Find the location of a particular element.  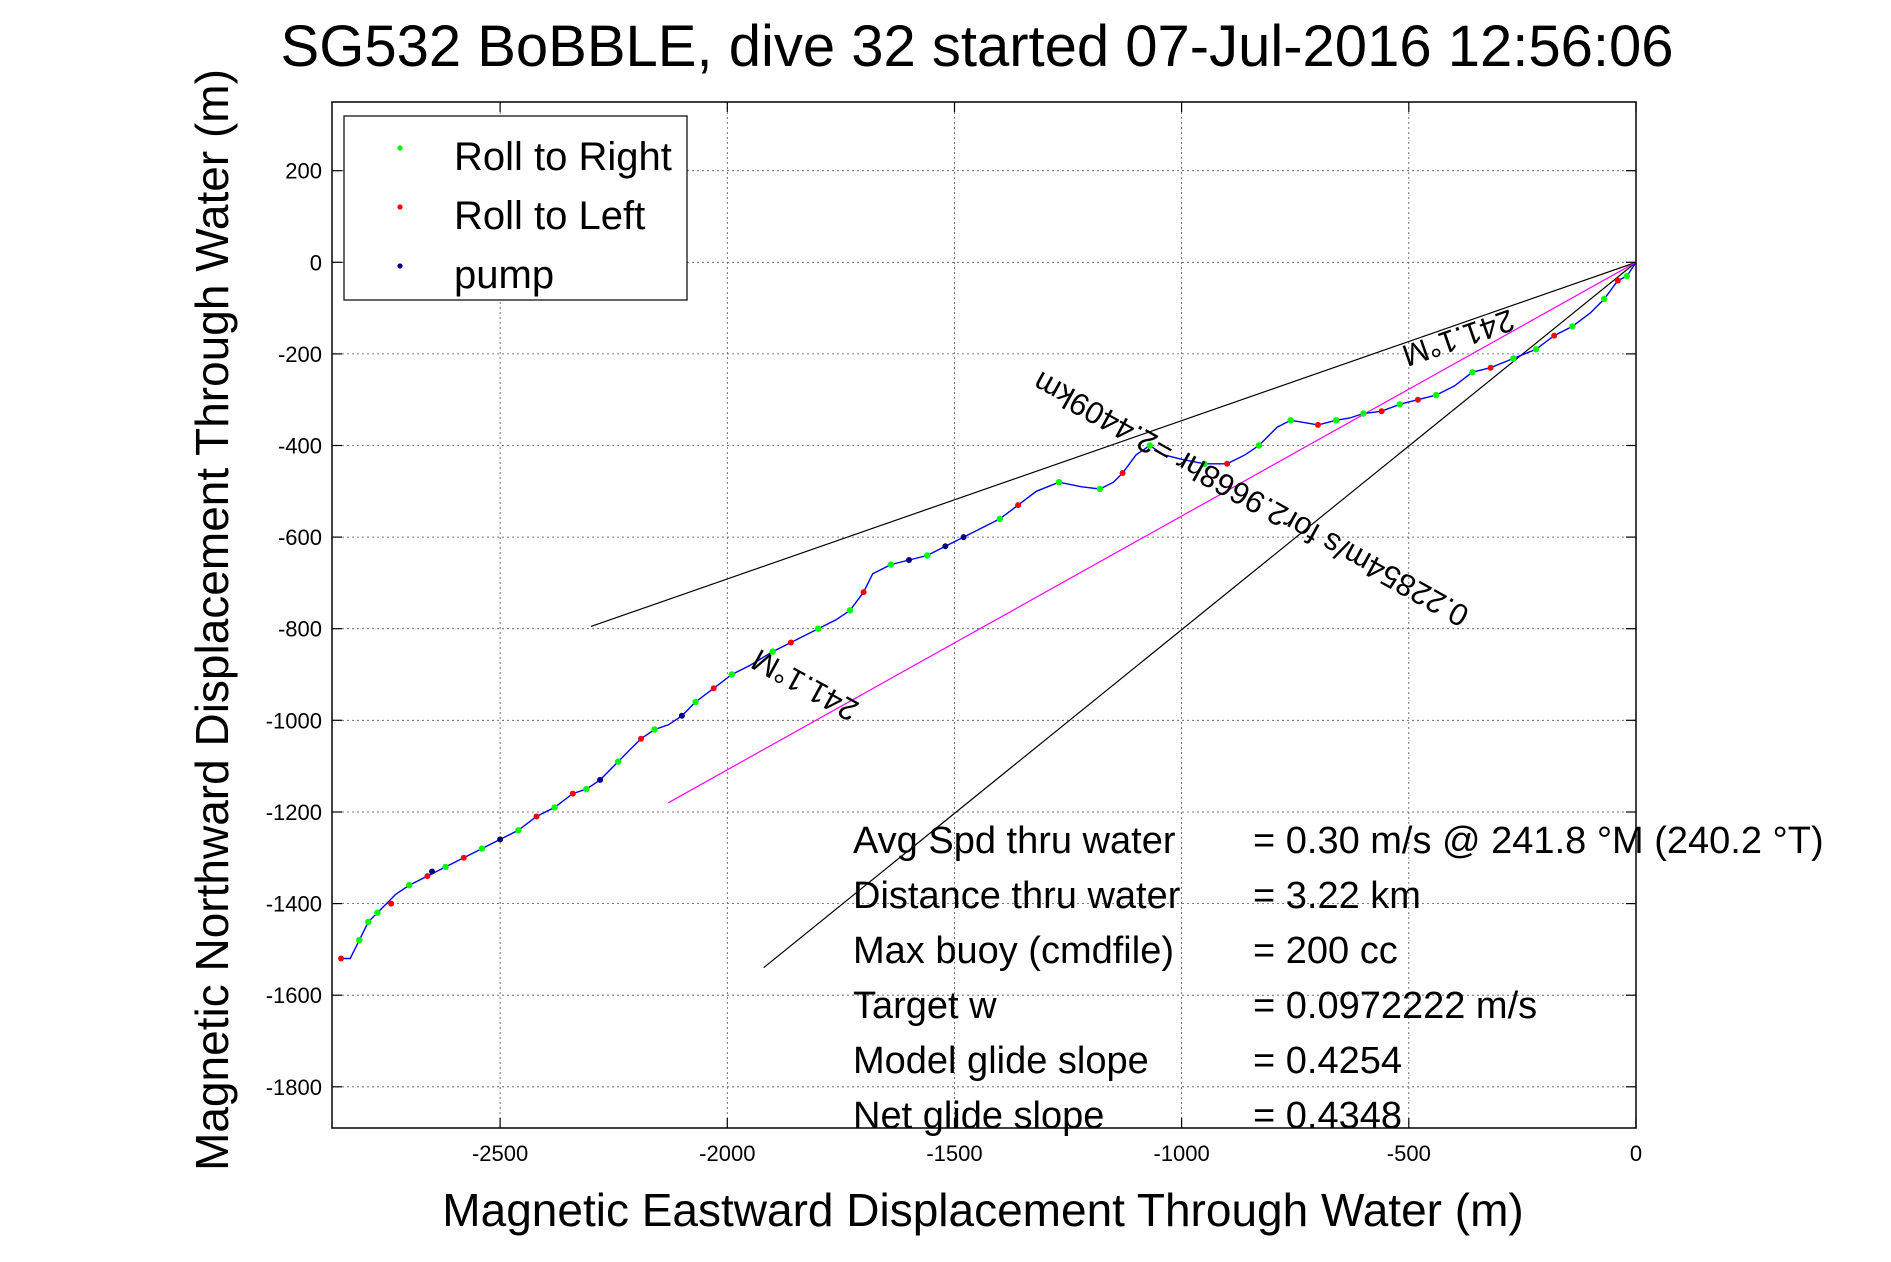

stat-value-avg-speed: = 0.30 m/s @ 241.8 °M (240.2 °T) is located at coordinates (1538, 841).